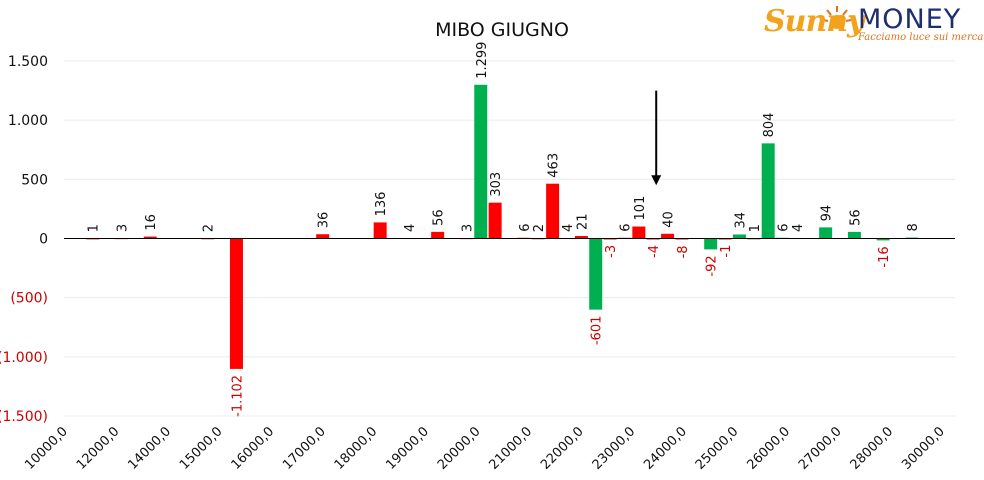  Describe the element at coordinates (913, 227) in the screenshot. I see `data-label: 8` at that location.